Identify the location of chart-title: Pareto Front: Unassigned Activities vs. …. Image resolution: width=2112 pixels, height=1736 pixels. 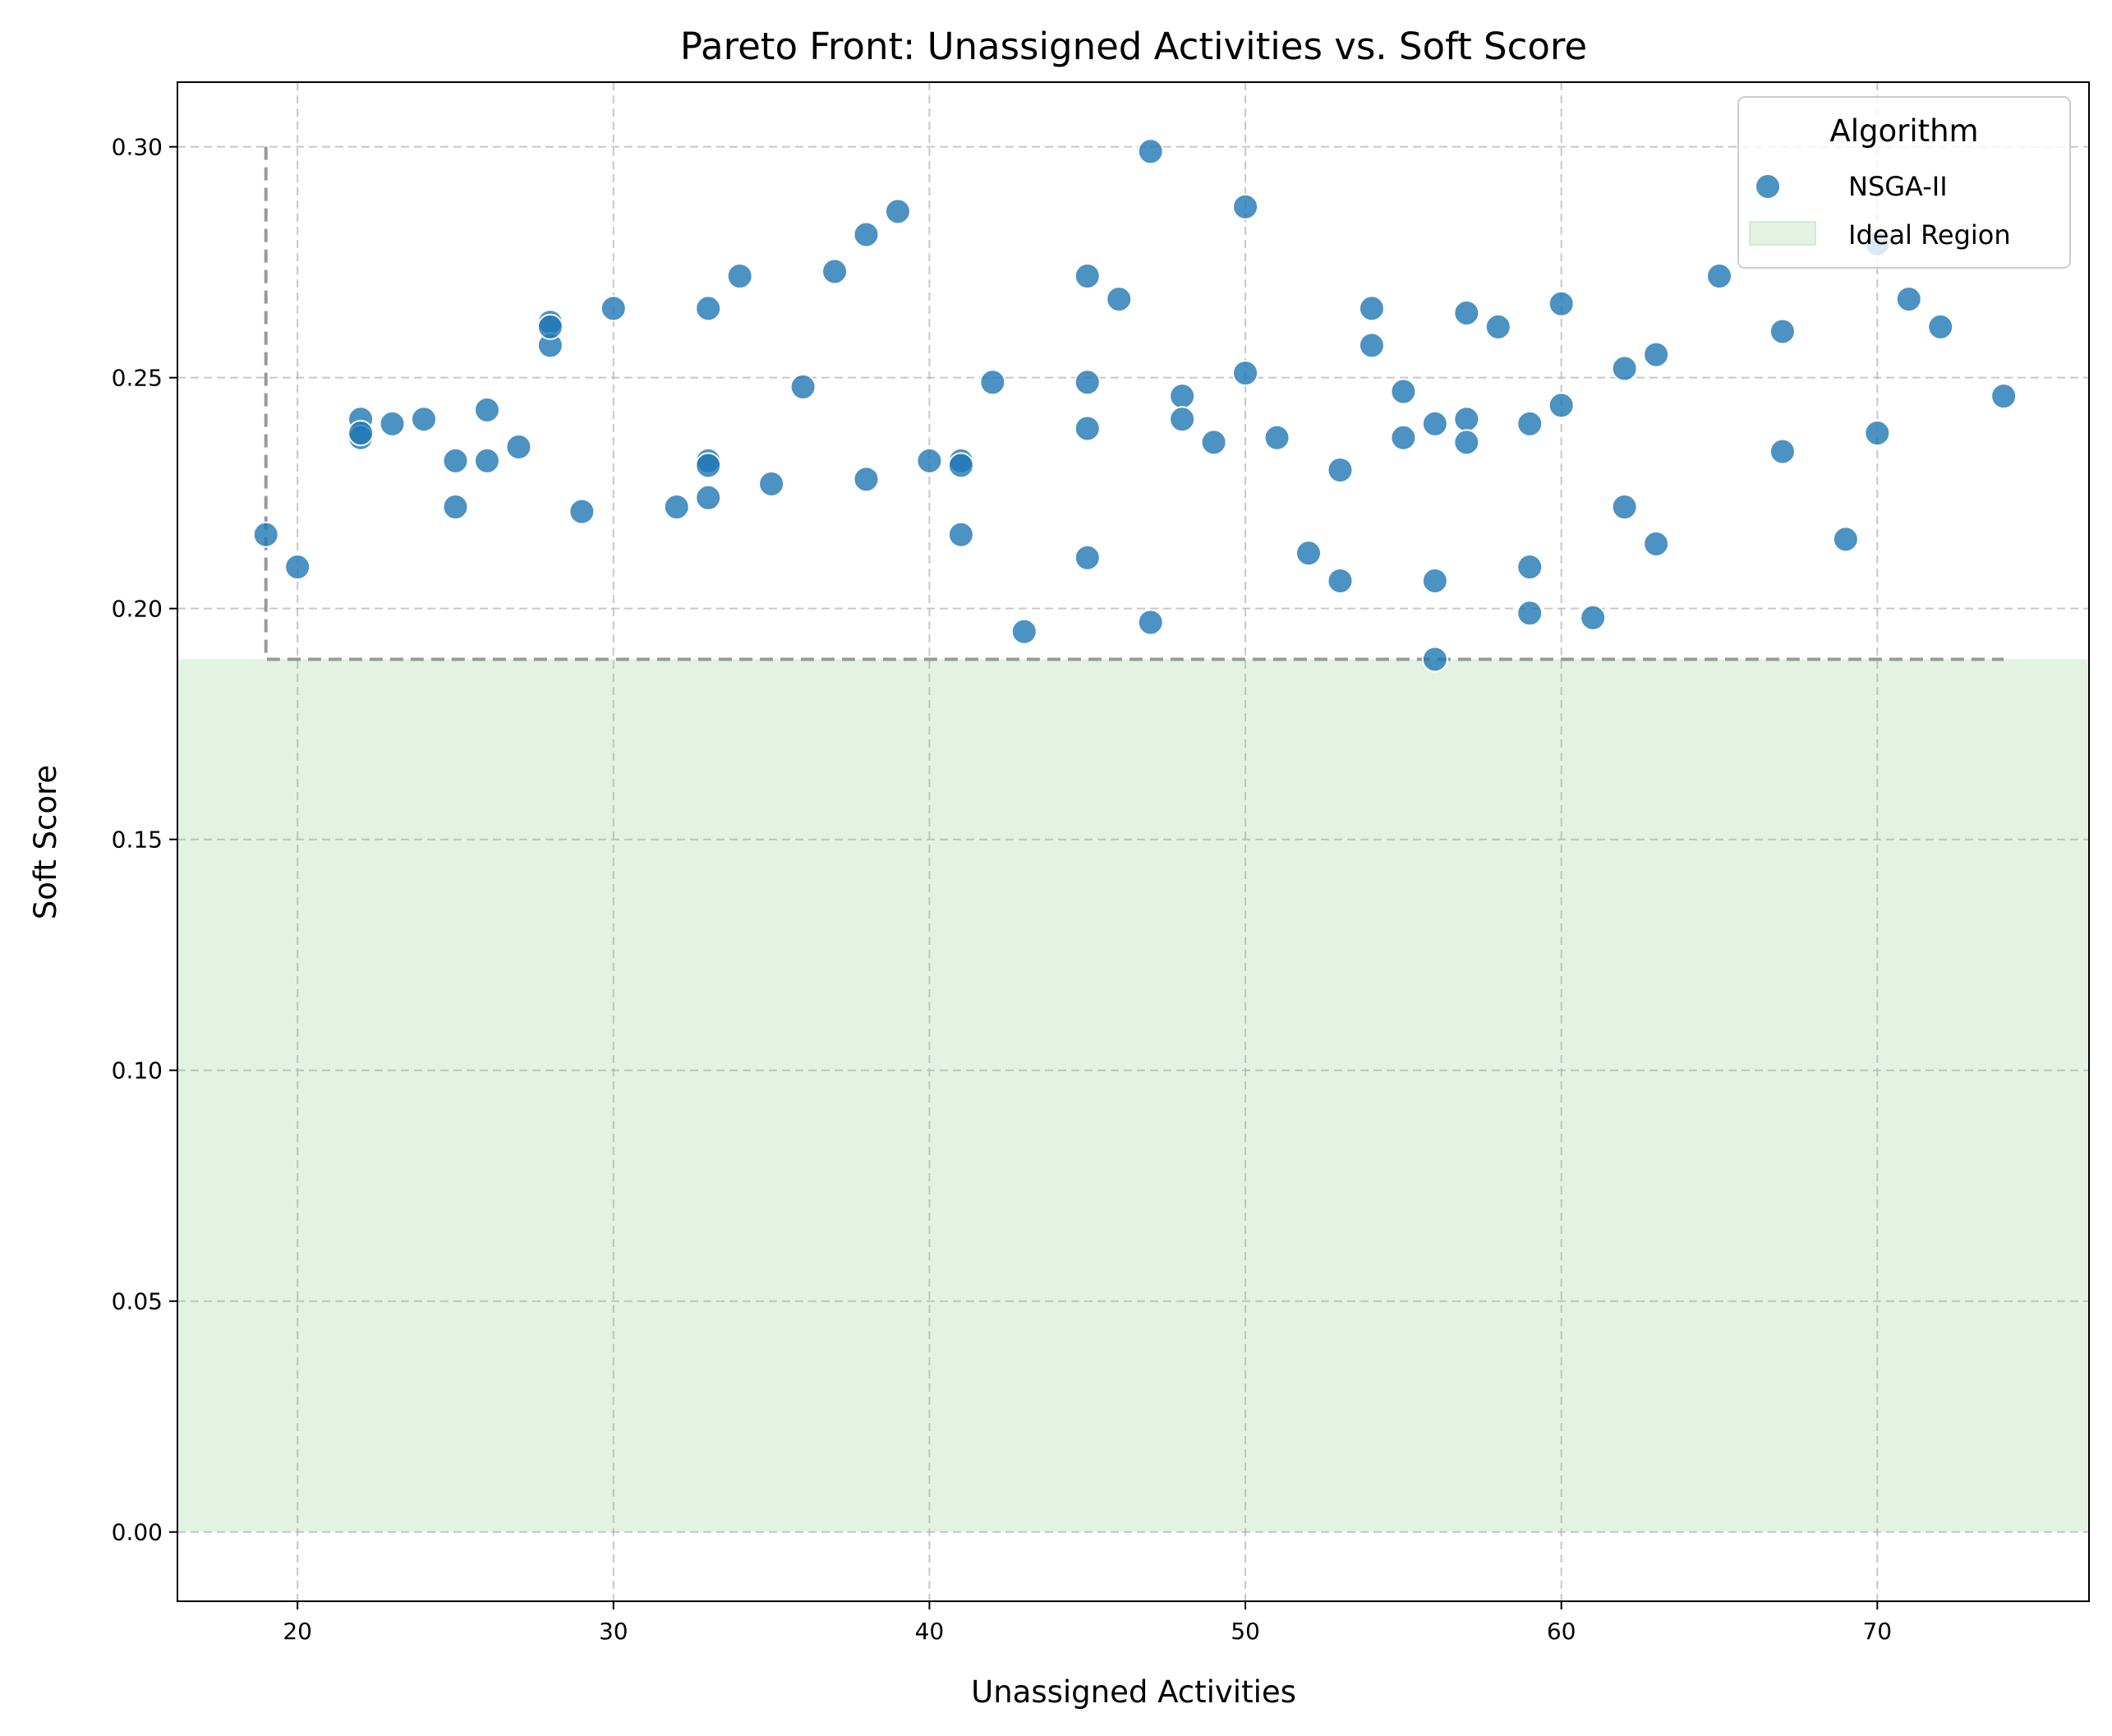
(1133, 46).